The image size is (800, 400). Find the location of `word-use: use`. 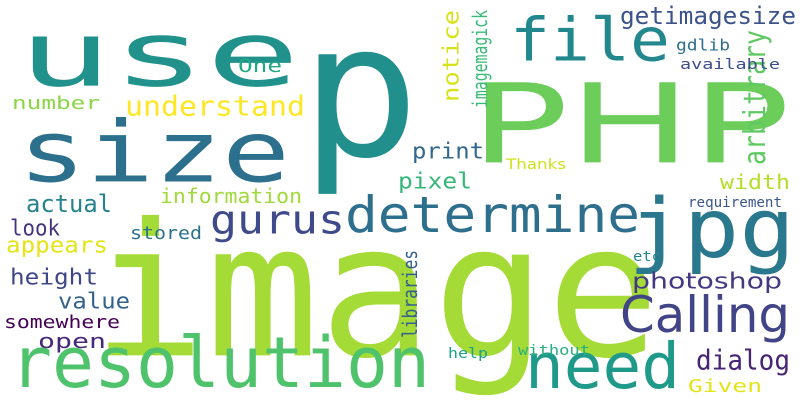

word-use: use is located at coordinates (159, 54).